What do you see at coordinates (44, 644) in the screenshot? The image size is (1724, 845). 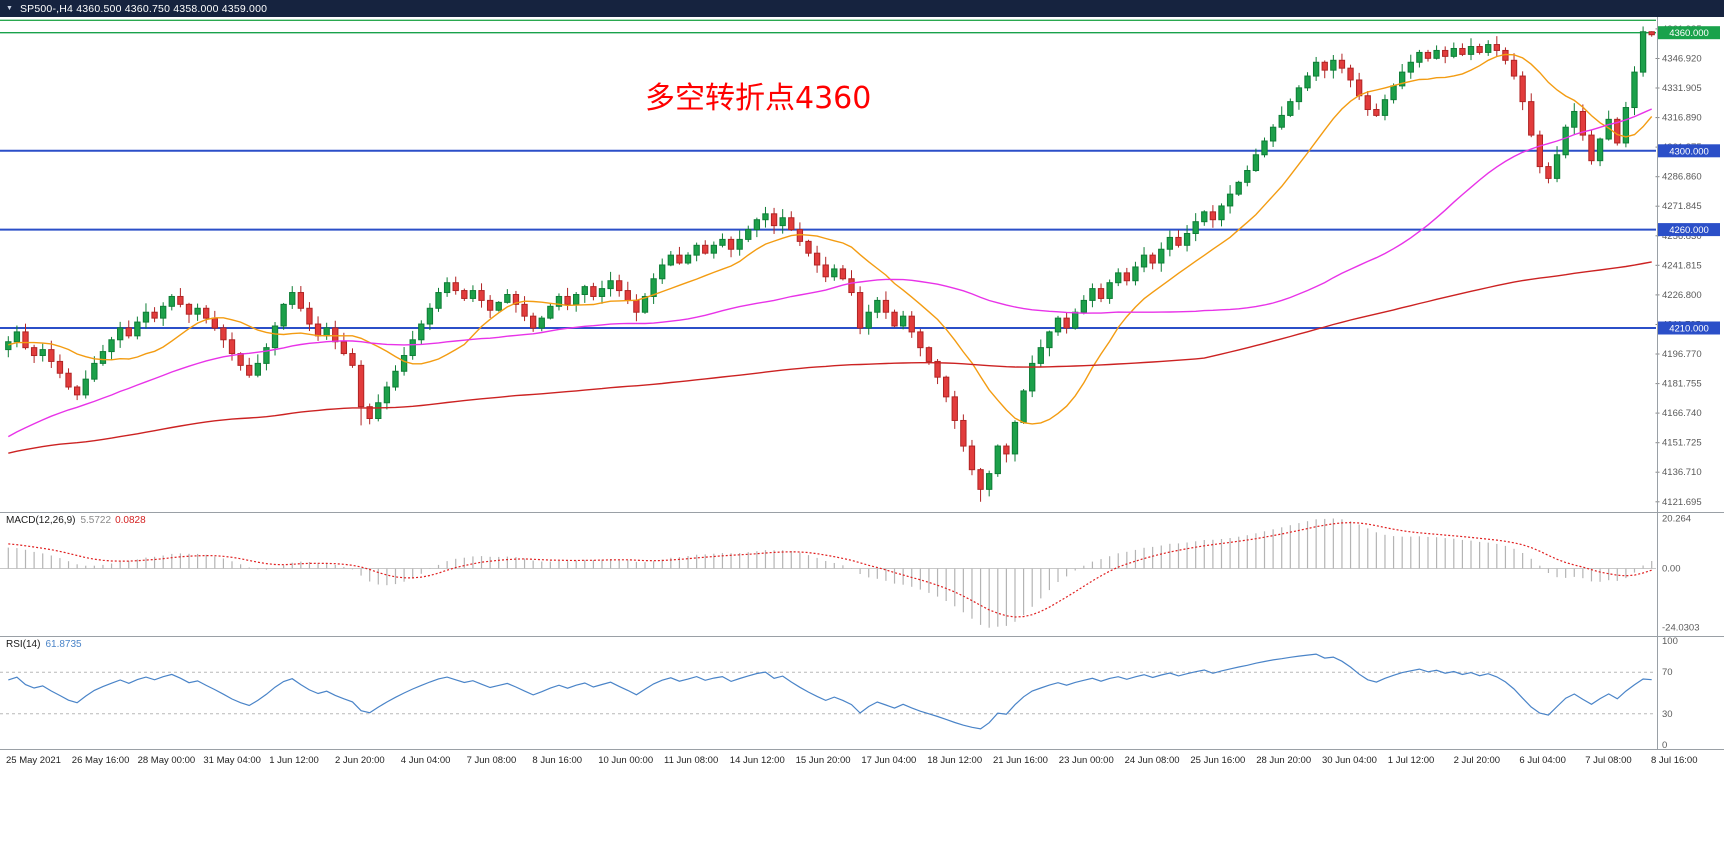 I see `rsi-indicator-label: RSI(14) 61.8735` at bounding box center [44, 644].